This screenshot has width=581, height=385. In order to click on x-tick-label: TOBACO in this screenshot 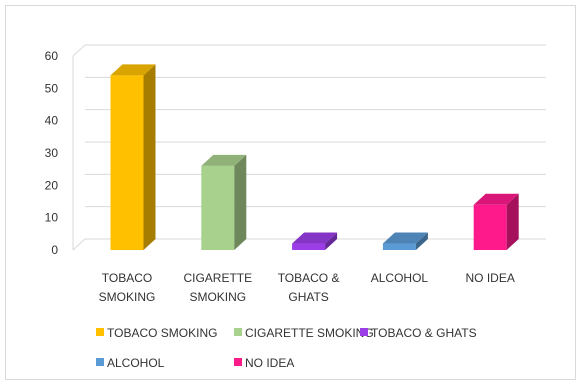, I will do `click(127, 278)`.